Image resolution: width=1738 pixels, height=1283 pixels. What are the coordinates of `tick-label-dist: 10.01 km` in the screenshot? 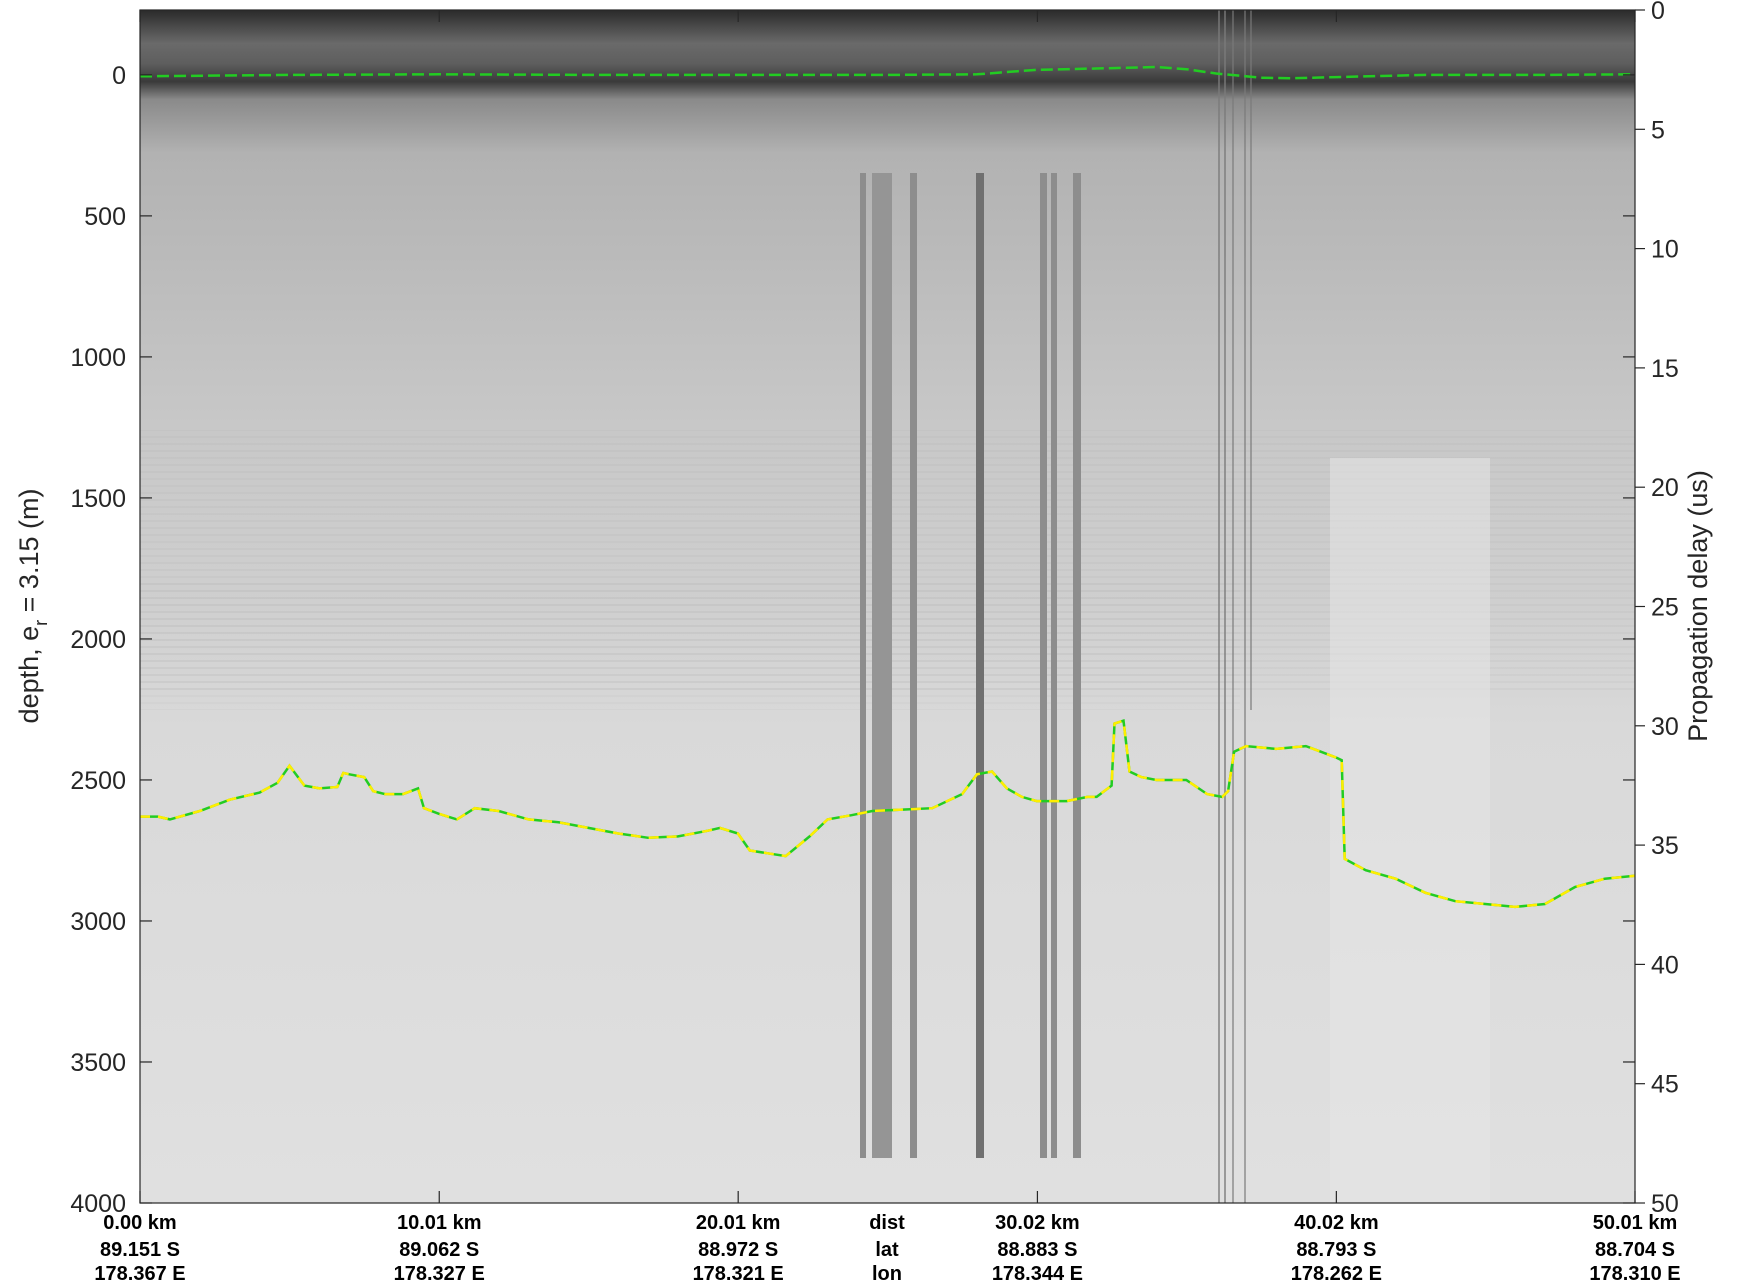 It's located at (439, 1223).